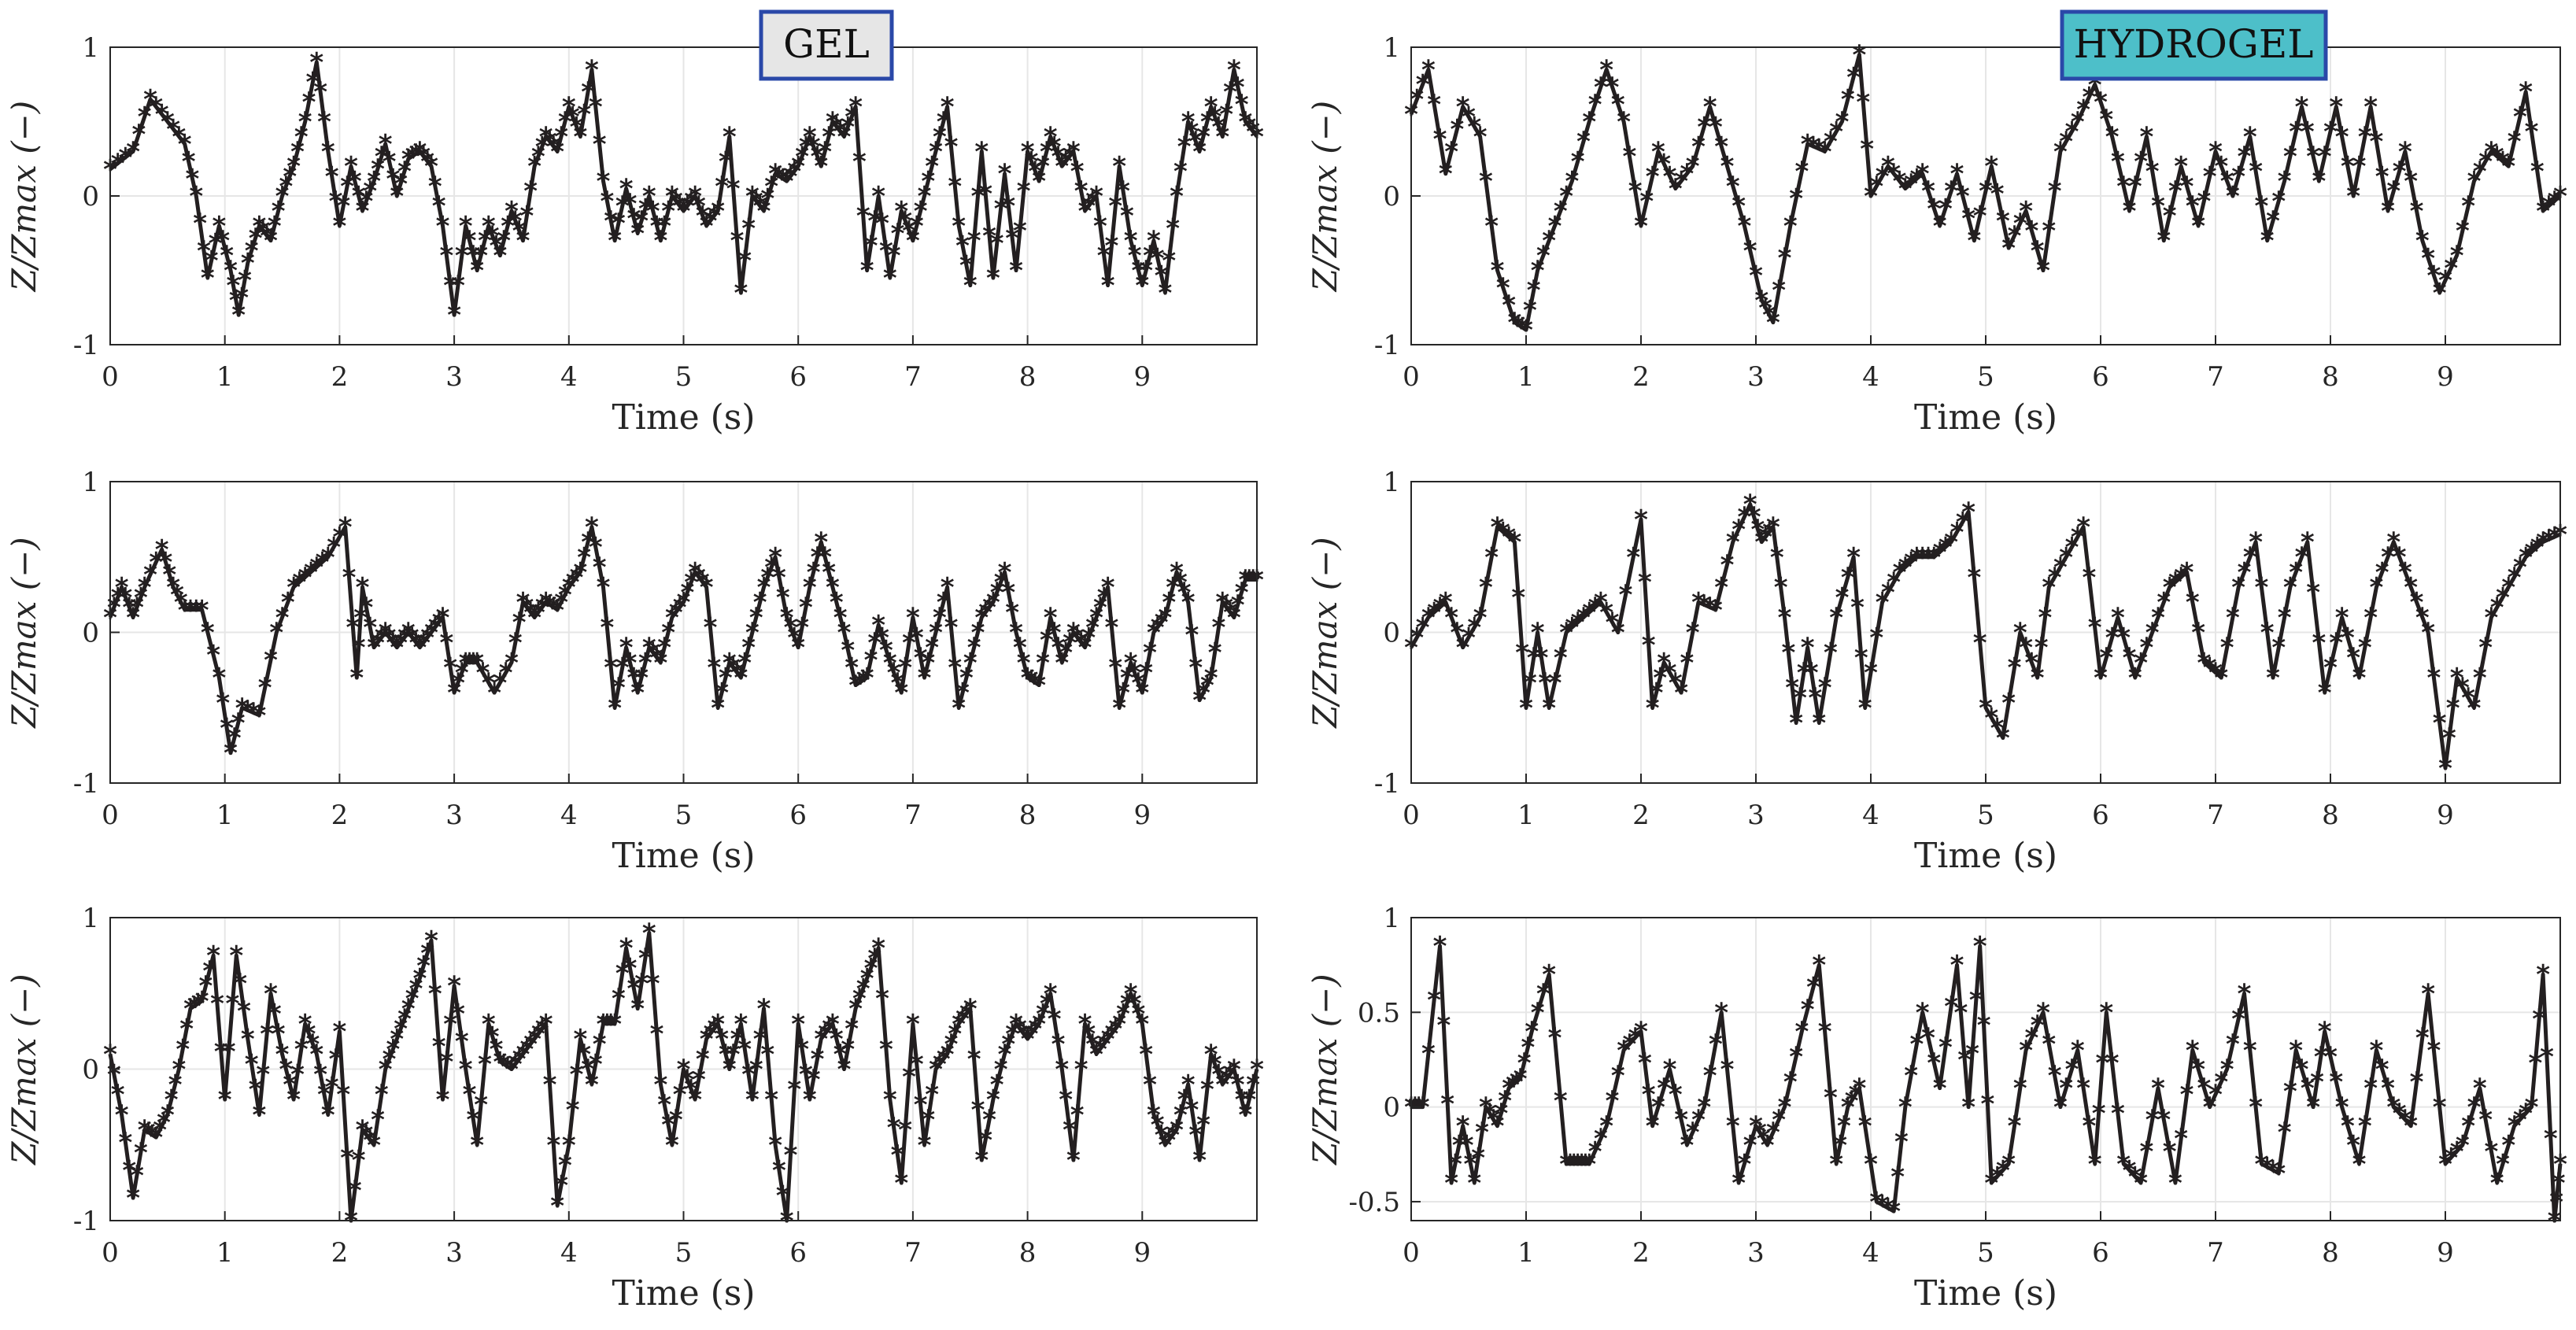  Describe the element at coordinates (86, 784) in the screenshot. I see `y-tick-label: -1` at that location.